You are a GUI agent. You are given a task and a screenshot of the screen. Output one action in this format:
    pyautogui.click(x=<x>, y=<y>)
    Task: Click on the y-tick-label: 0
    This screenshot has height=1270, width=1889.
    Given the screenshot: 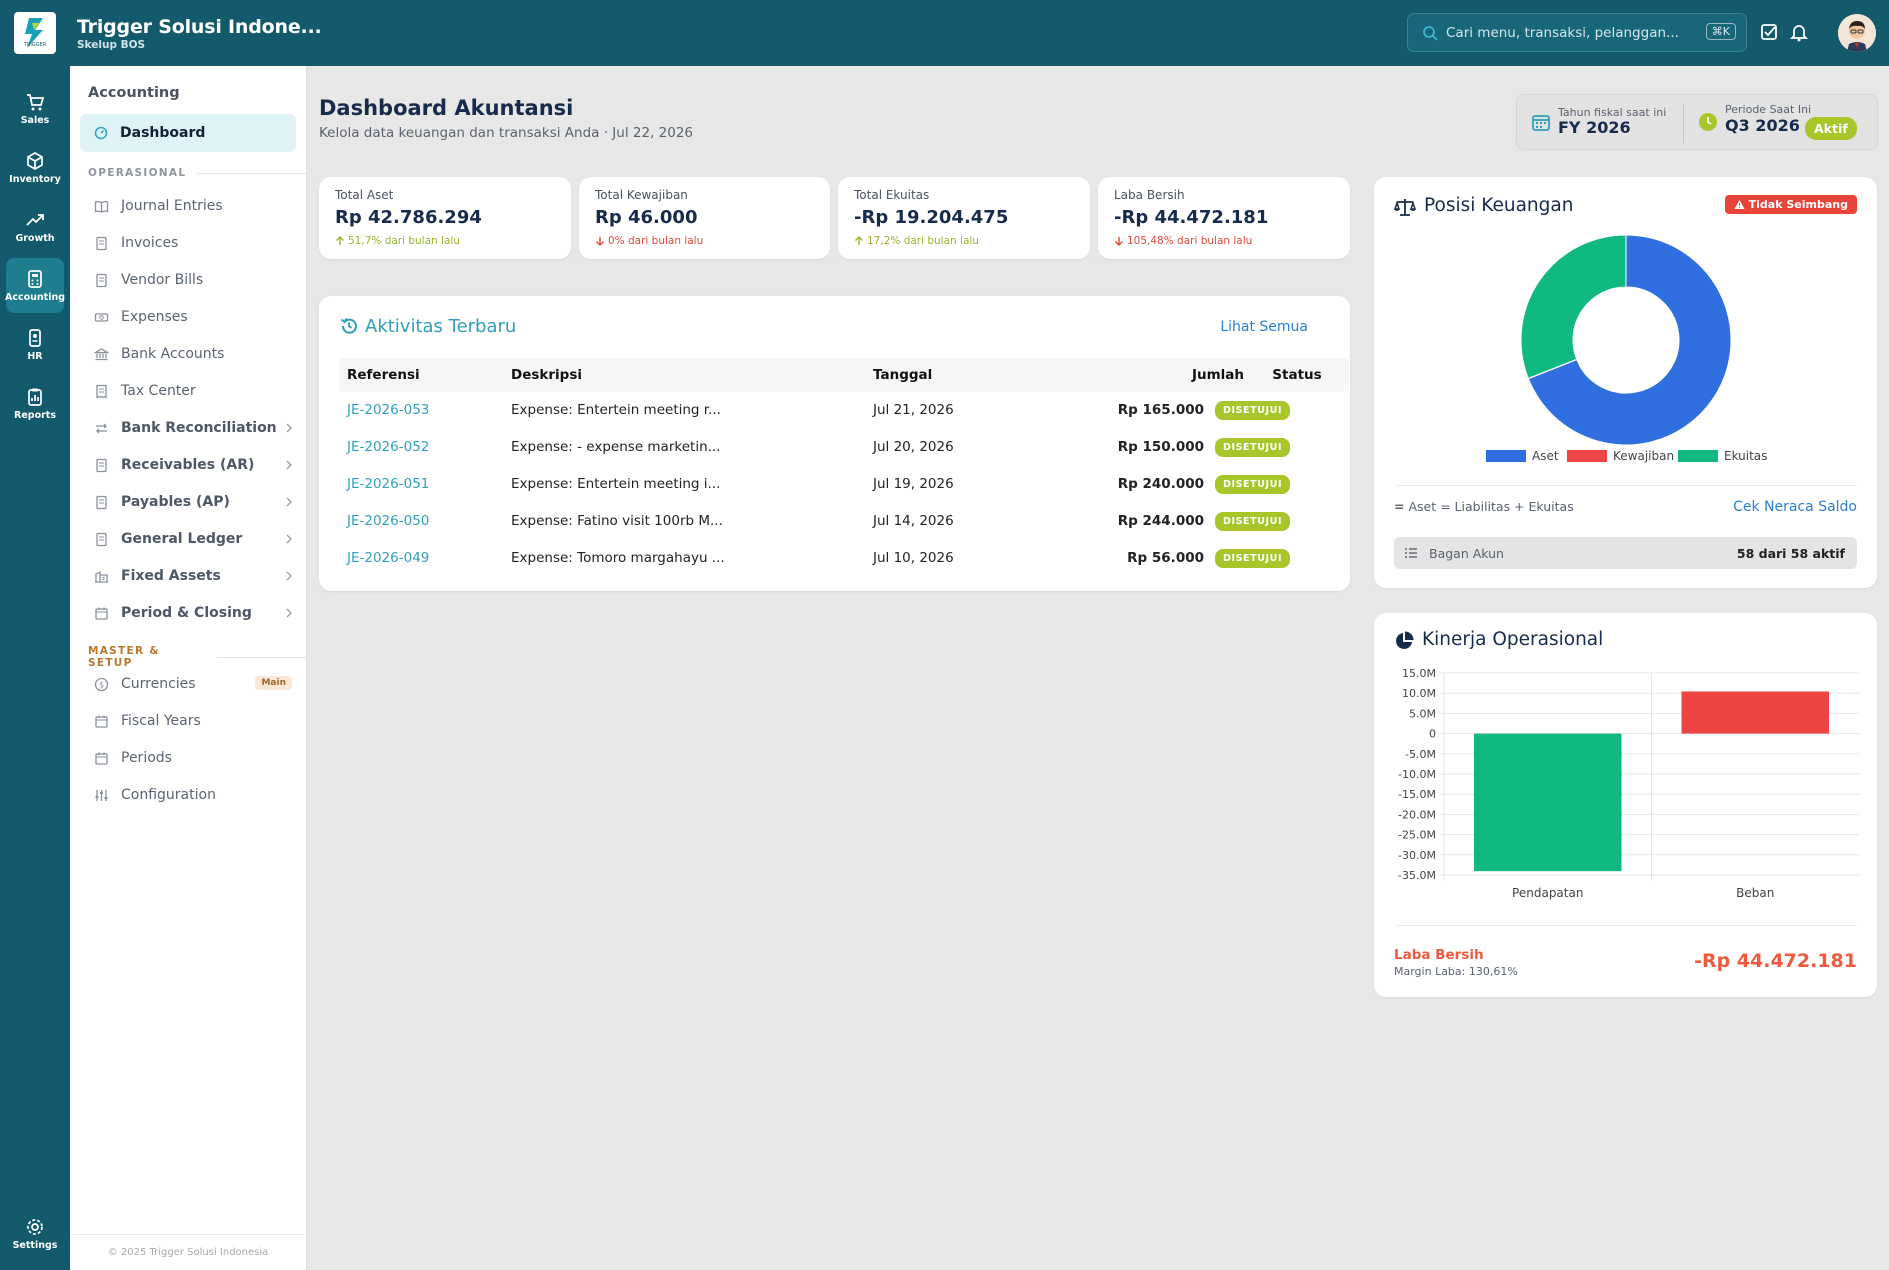 What is the action you would take?
    pyautogui.click(x=1432, y=734)
    